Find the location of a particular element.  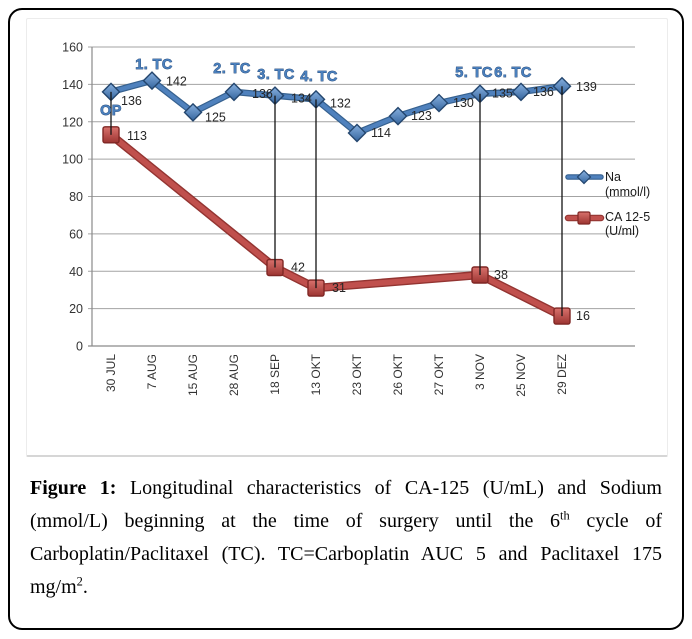

x-tick-label: 26 OKT is located at coordinates (398, 374).